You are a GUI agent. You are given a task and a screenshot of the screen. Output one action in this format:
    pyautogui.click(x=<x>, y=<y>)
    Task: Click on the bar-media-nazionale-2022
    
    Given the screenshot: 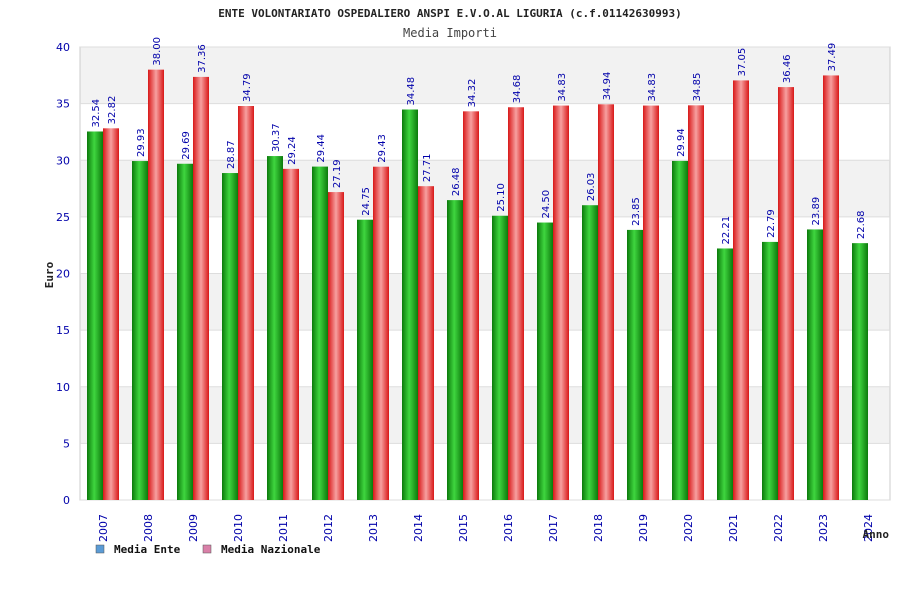 What is the action you would take?
    pyautogui.click(x=786, y=293)
    